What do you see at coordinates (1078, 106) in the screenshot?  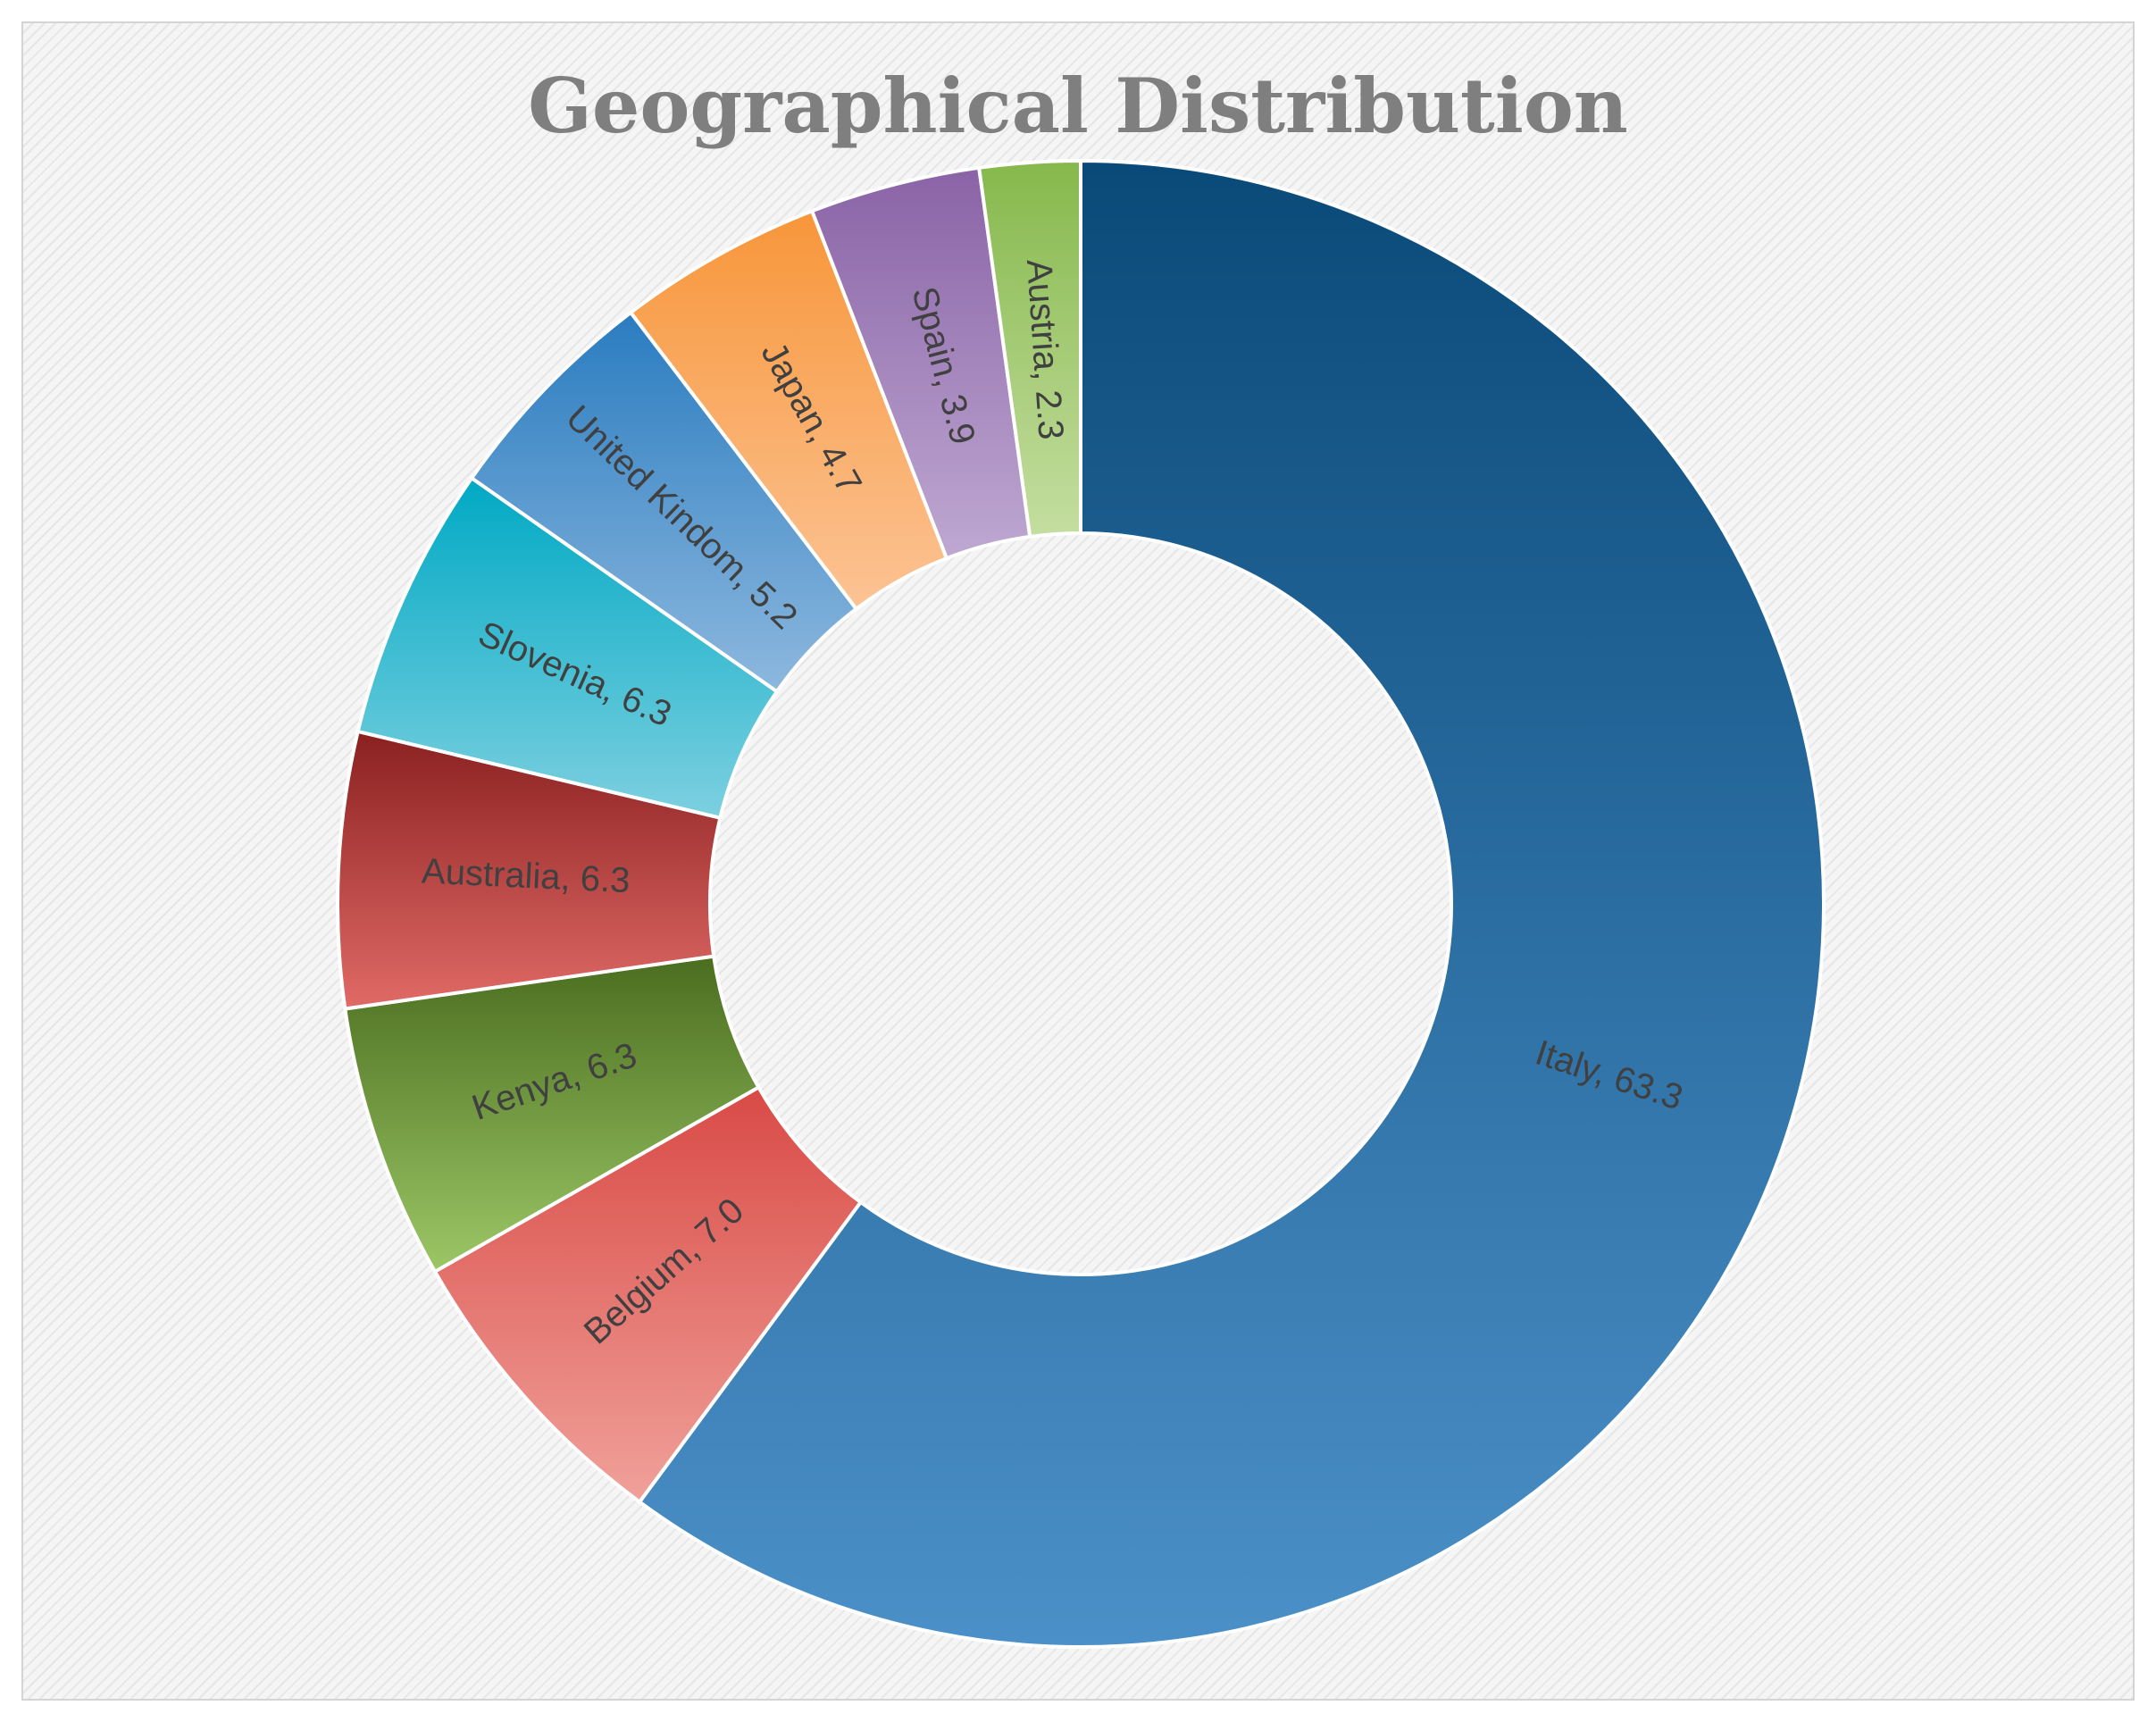 I see `chart-title: Geographical Distribution` at bounding box center [1078, 106].